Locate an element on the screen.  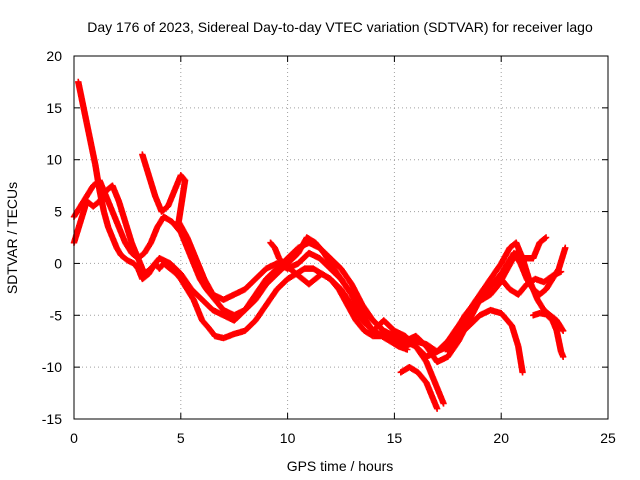
y-tick-label: 15 is located at coordinates (54, 108).